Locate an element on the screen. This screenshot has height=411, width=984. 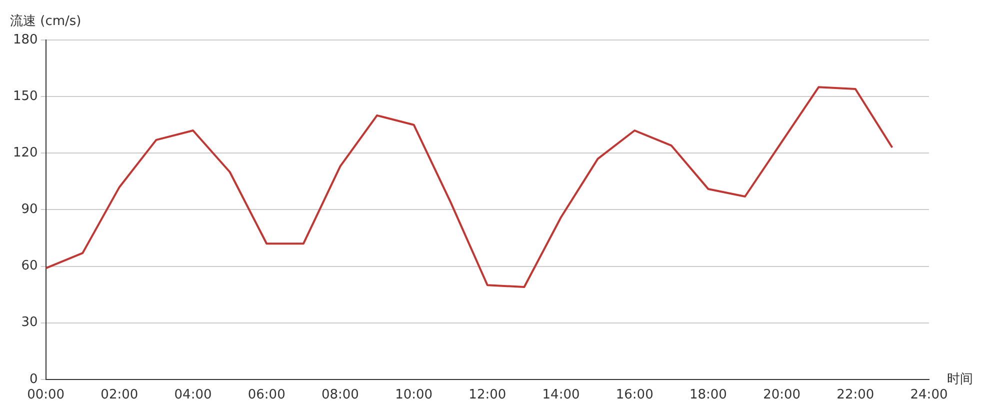
x-tick-label: 24:00 is located at coordinates (929, 395).